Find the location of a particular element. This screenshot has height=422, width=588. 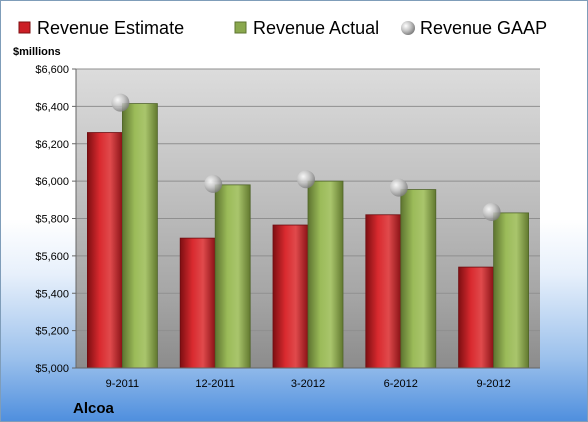

y-tick-label: $6,200 is located at coordinates (52, 145).